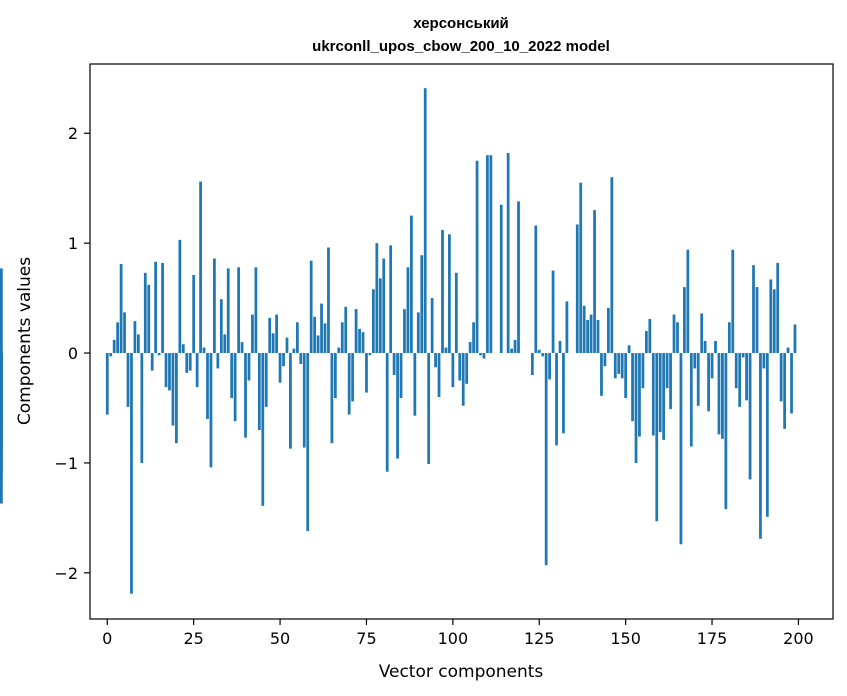 The width and height of the screenshot is (847, 696). Describe the element at coordinates (73, 243) in the screenshot. I see `y-tick-label: 1` at that location.